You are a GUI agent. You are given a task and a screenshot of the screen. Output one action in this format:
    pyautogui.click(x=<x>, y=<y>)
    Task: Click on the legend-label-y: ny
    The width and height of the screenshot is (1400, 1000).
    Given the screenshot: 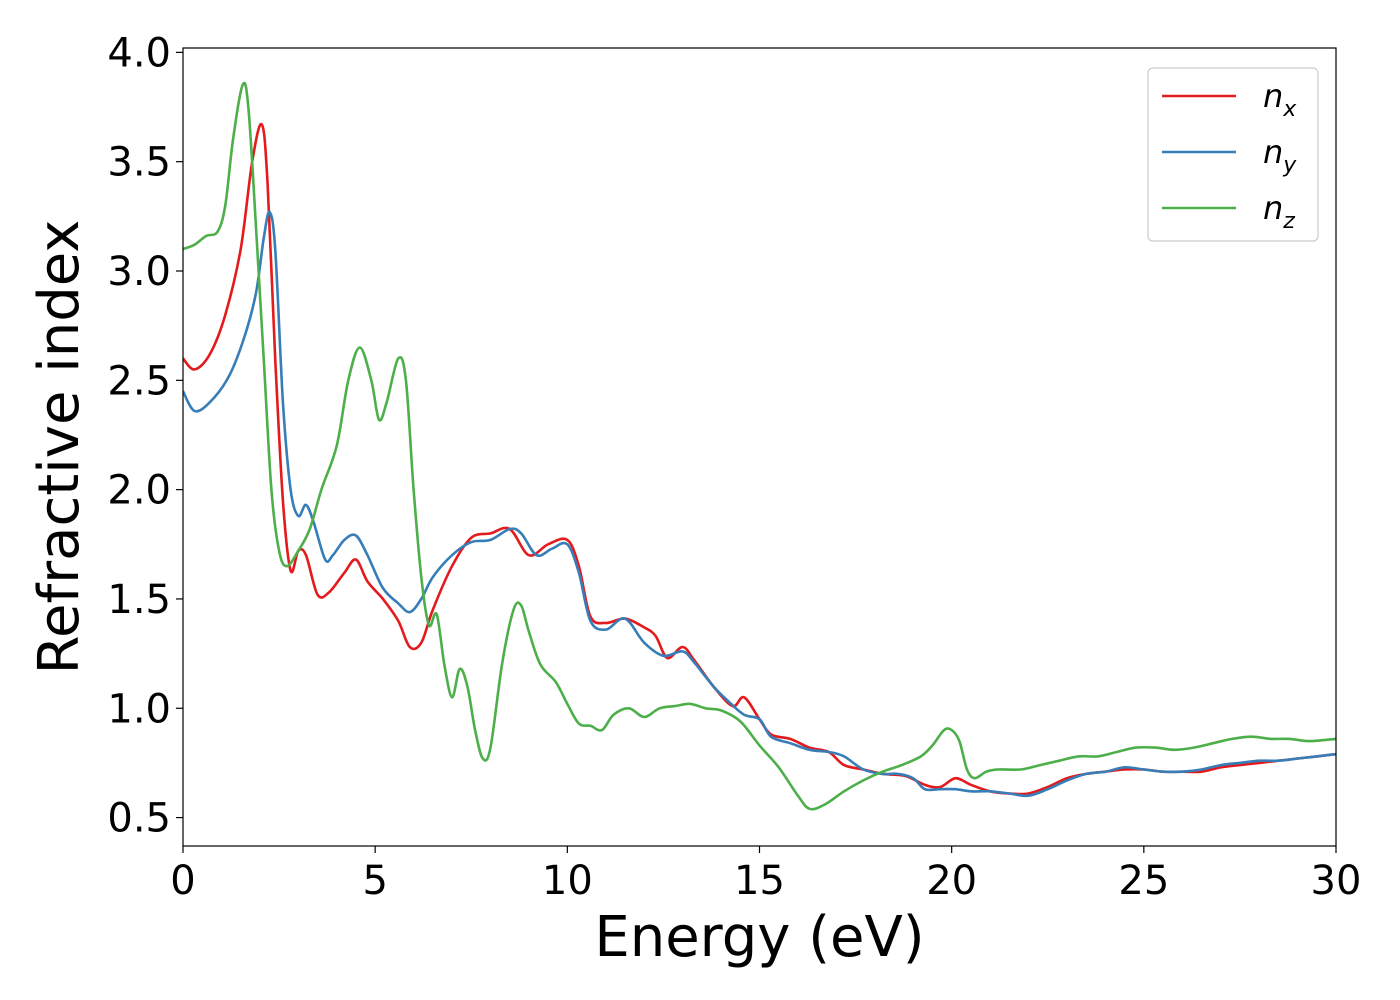 What is the action you would take?
    pyautogui.click(x=1280, y=155)
    